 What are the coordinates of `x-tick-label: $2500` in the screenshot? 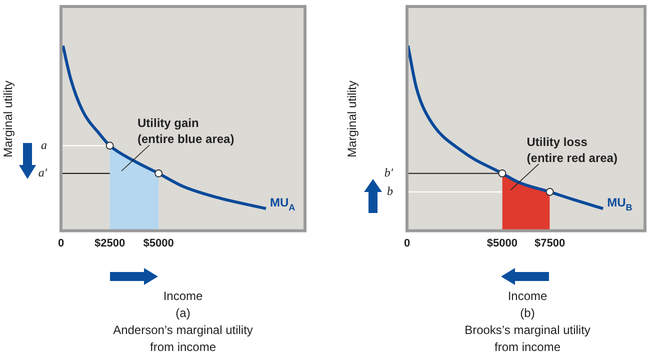 It's located at (110, 243).